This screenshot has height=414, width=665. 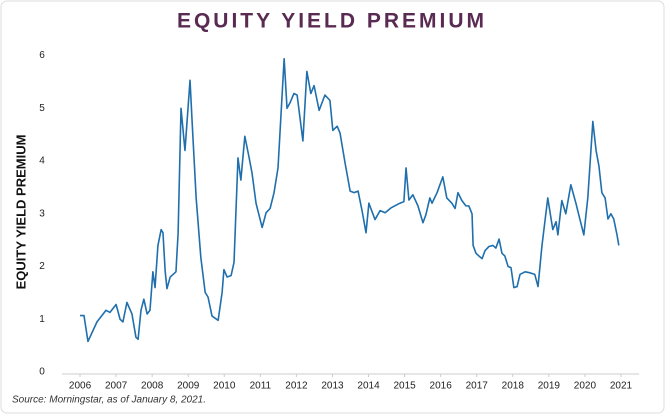 I want to click on y-tick-label: 4, so click(x=42, y=161).